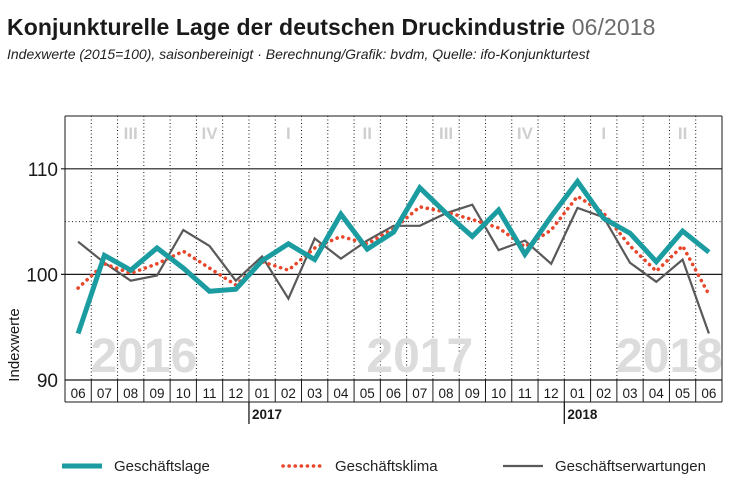 This screenshot has height=500, width=750. What do you see at coordinates (582, 414) in the screenshot?
I see `year-label: 2018` at bounding box center [582, 414].